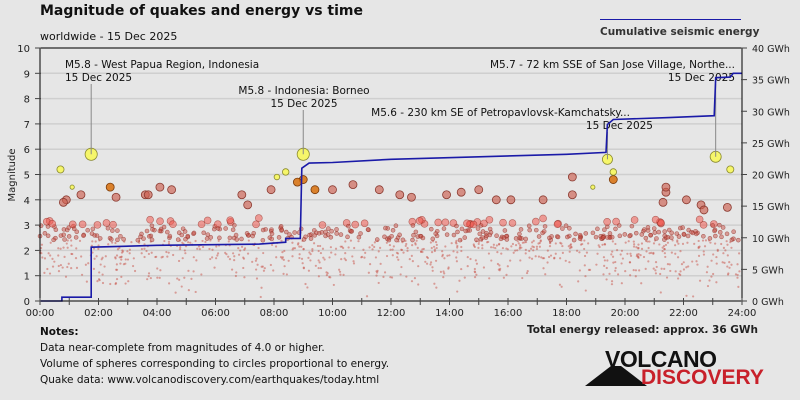 The height and width of the screenshot is (400, 800). I want to click on annotation-label: M5.8 - Indonesia: Borneo, so click(303, 91).